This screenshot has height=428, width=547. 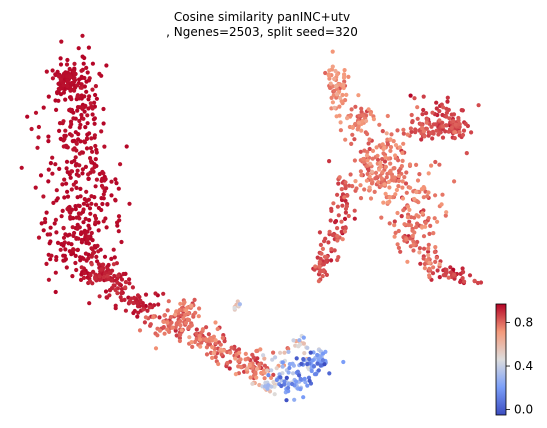 What do you see at coordinates (462, 268) in the screenshot?
I see `scatter-point-right-tail` at bounding box center [462, 268].